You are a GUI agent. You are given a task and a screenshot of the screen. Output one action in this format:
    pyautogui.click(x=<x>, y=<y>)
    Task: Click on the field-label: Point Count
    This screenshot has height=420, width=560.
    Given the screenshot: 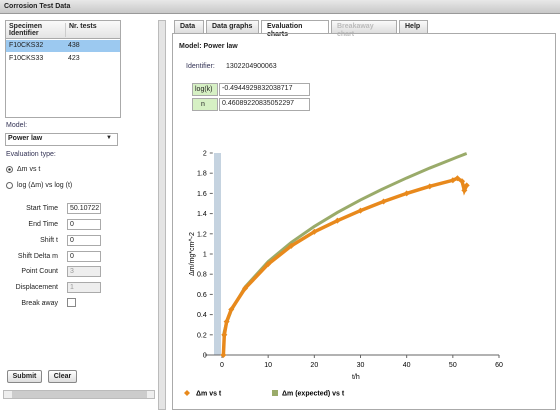 What is the action you would take?
    pyautogui.click(x=39, y=271)
    